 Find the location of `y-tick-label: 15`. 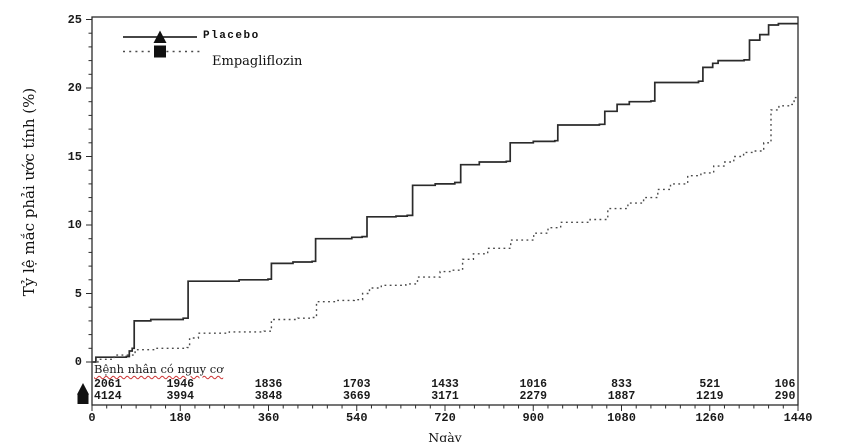

y-tick-label: 15 is located at coordinates (74, 156).